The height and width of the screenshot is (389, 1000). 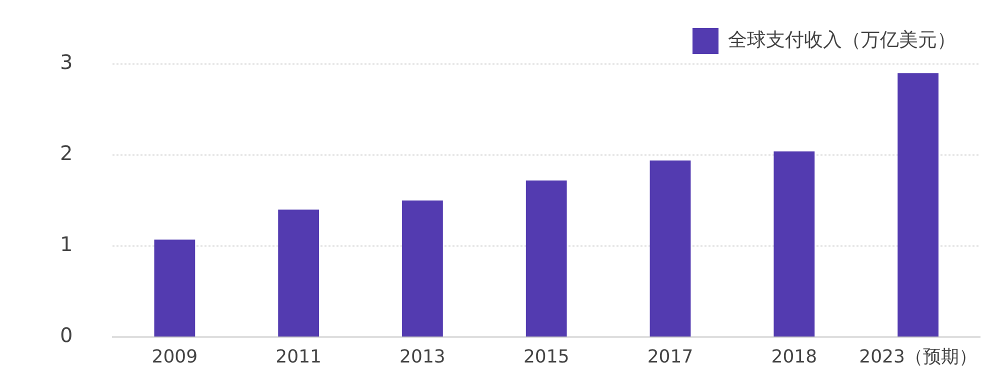 What do you see at coordinates (66, 335) in the screenshot?
I see `y-tick-label: 0` at bounding box center [66, 335].